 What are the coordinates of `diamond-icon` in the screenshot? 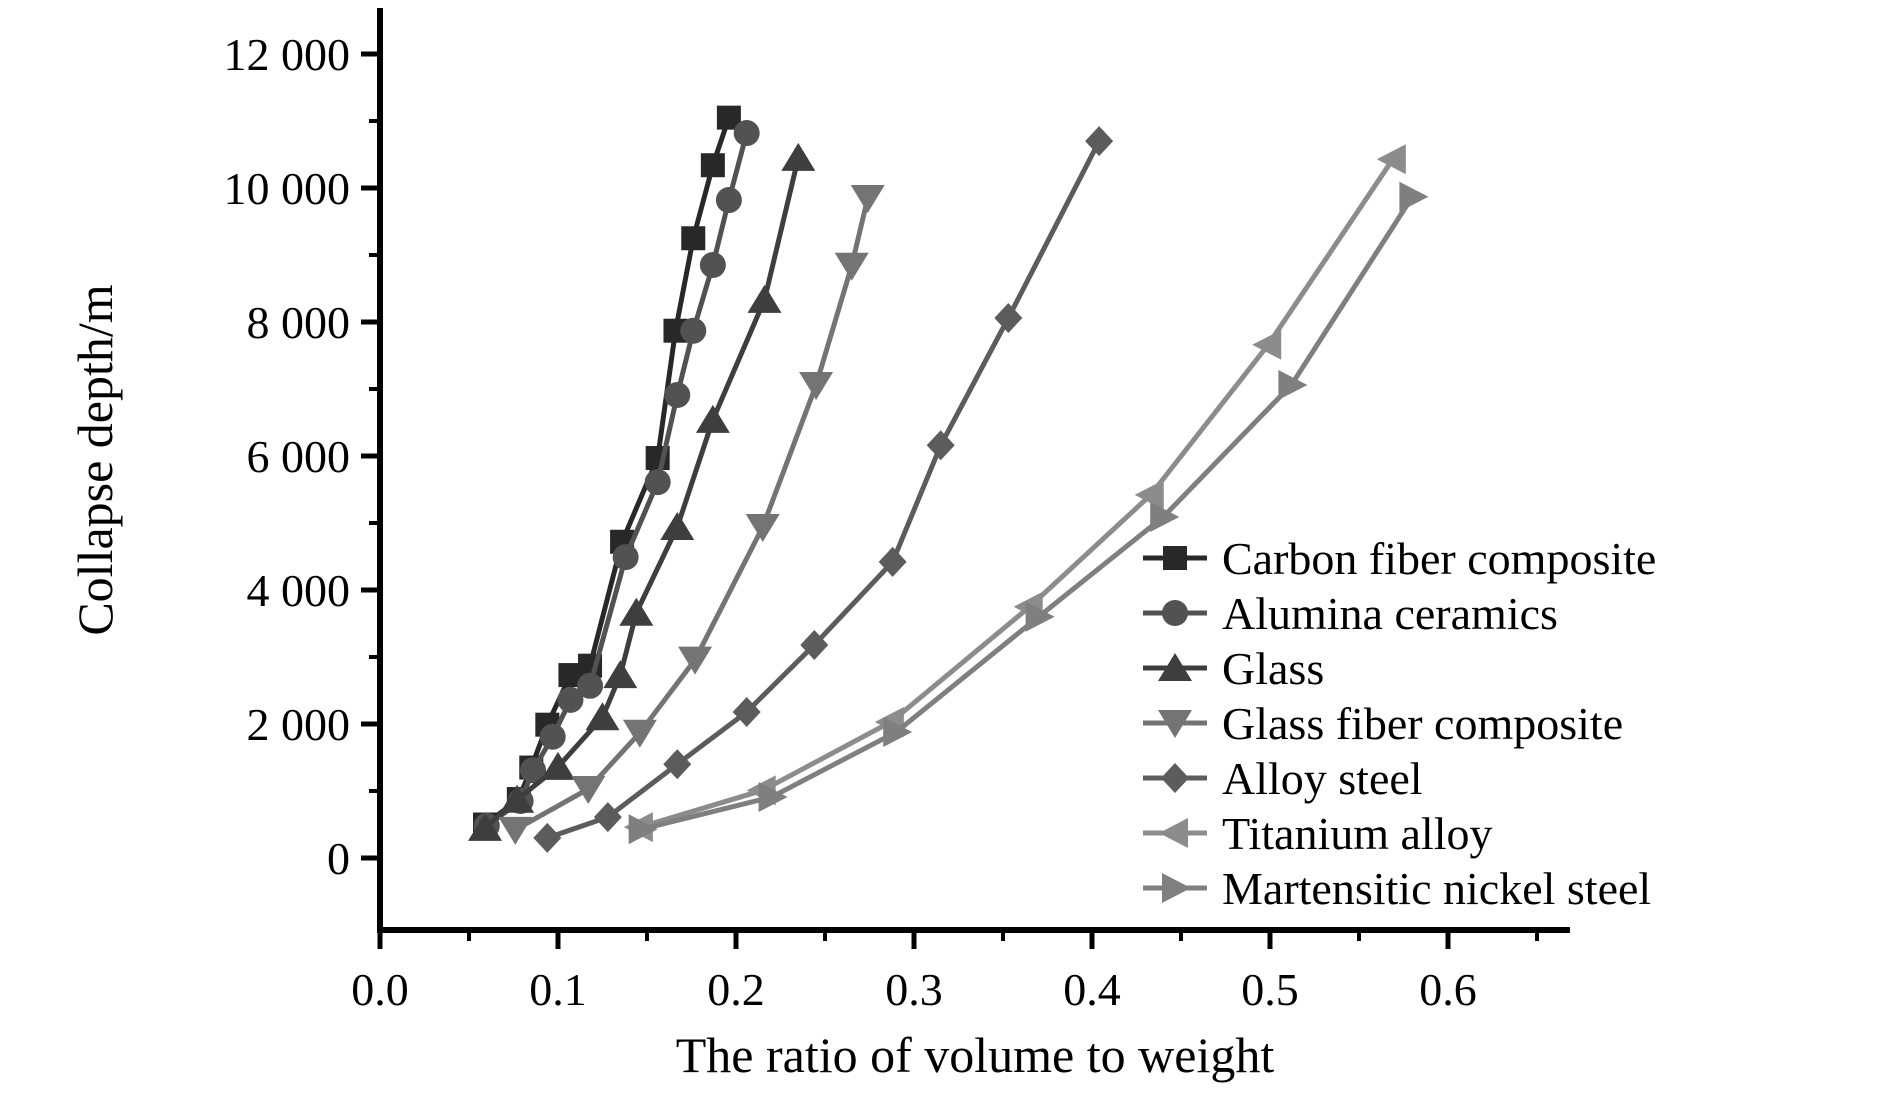 It's located at (1175, 778).